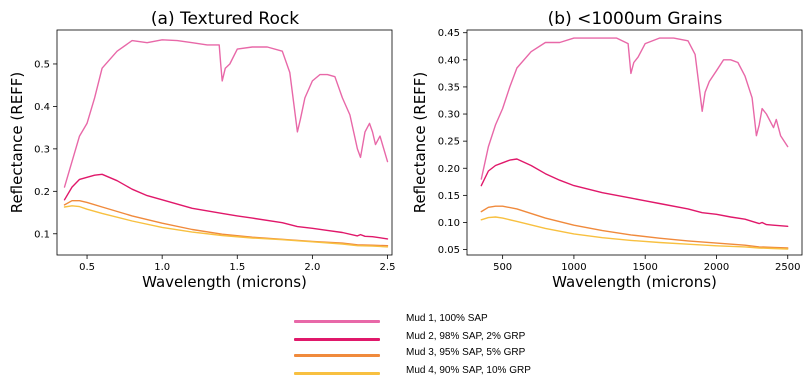  I want to click on y-tick-label: 0.1, so click(42, 234).